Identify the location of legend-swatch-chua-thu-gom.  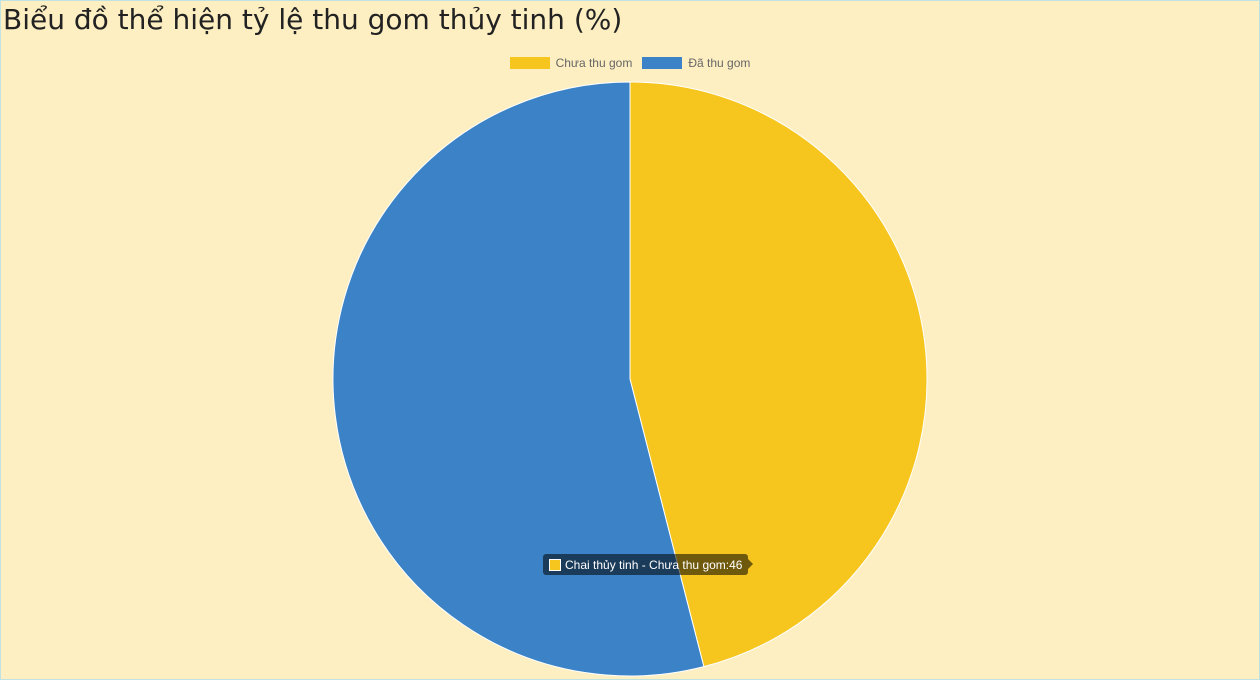
(529, 63).